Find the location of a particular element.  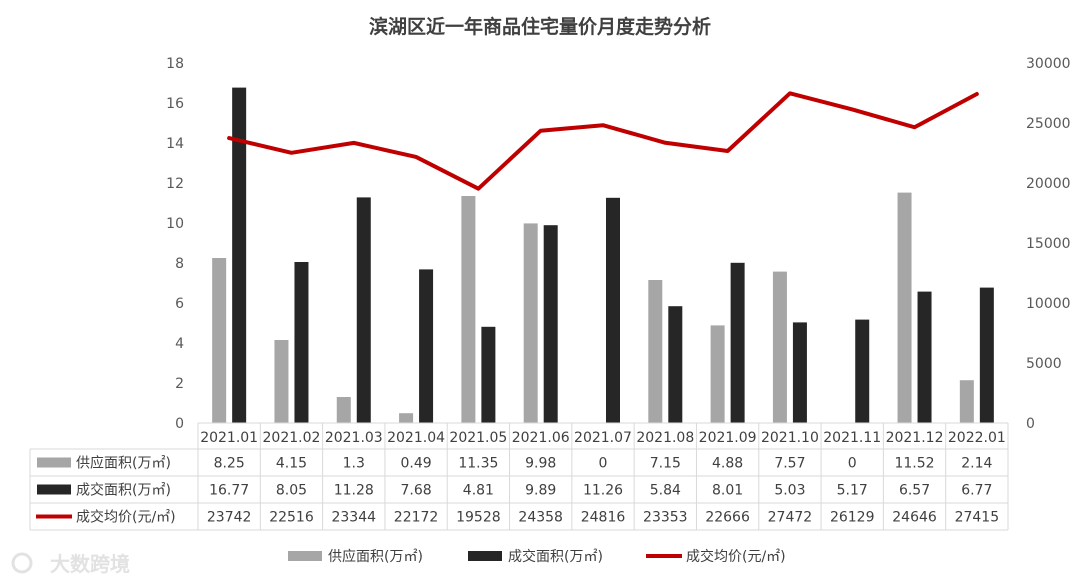

y-left-tick-label: 10 is located at coordinates (175, 224).